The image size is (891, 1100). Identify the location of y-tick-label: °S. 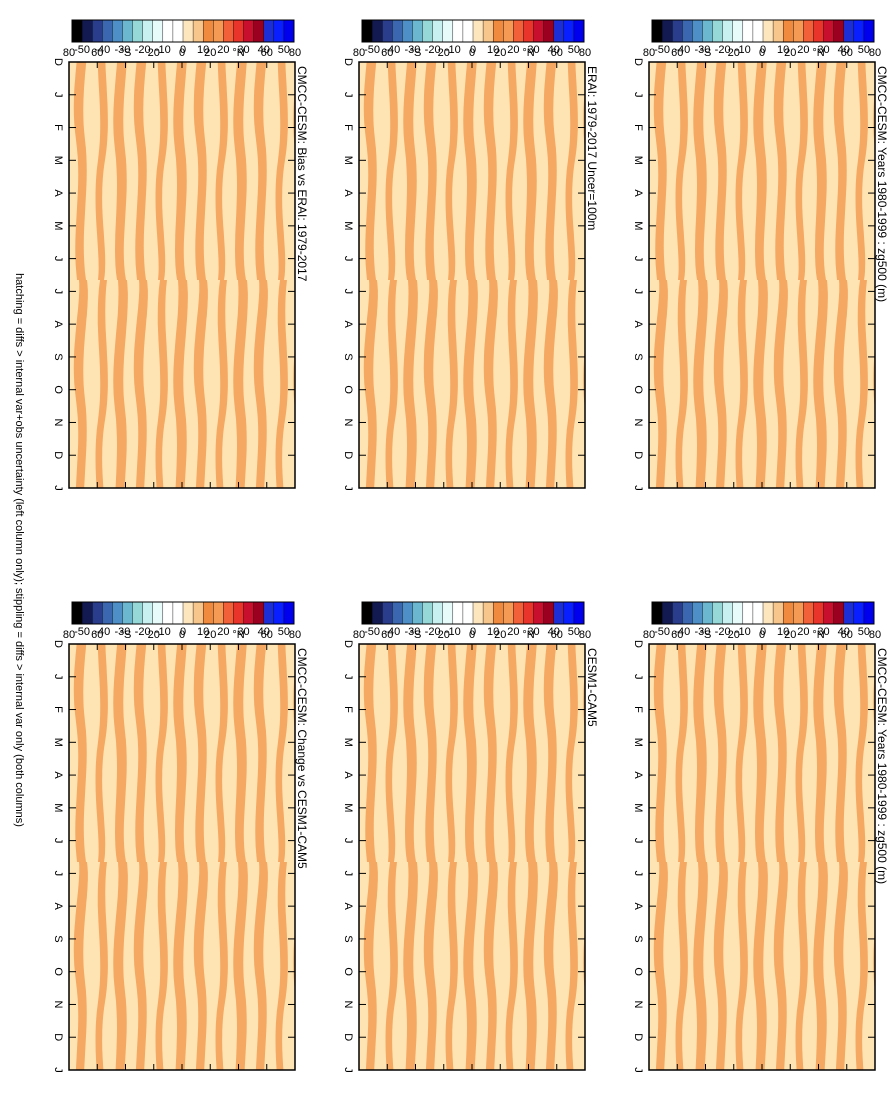
(416, 53).